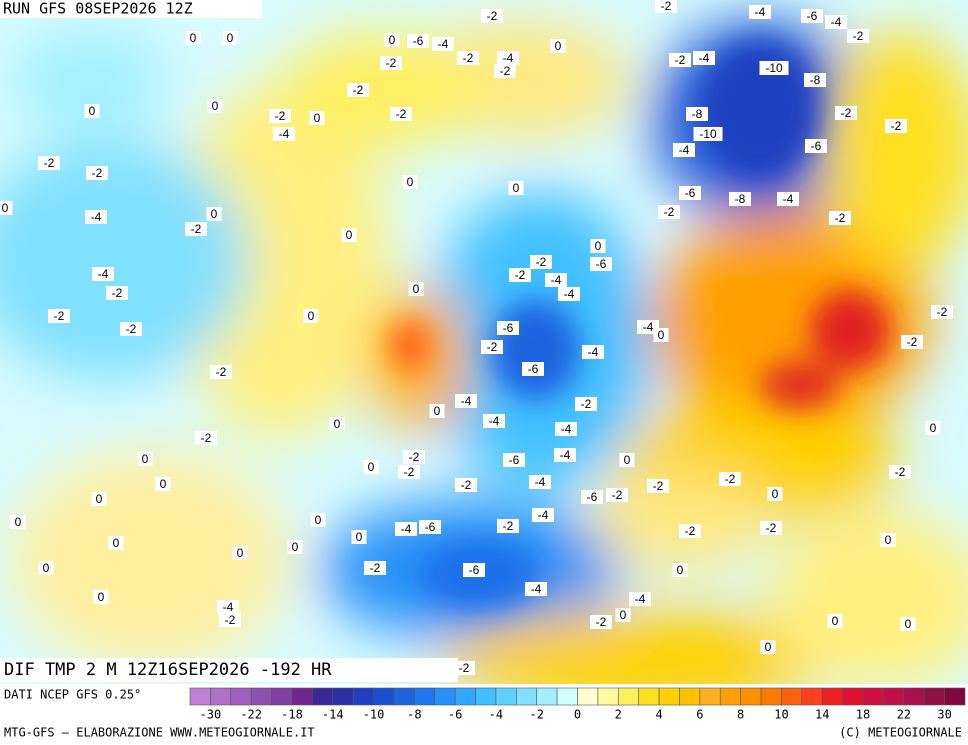 This screenshot has width=968, height=745. Describe the element at coordinates (658, 715) in the screenshot. I see `legend-tick-label: 4` at that location.